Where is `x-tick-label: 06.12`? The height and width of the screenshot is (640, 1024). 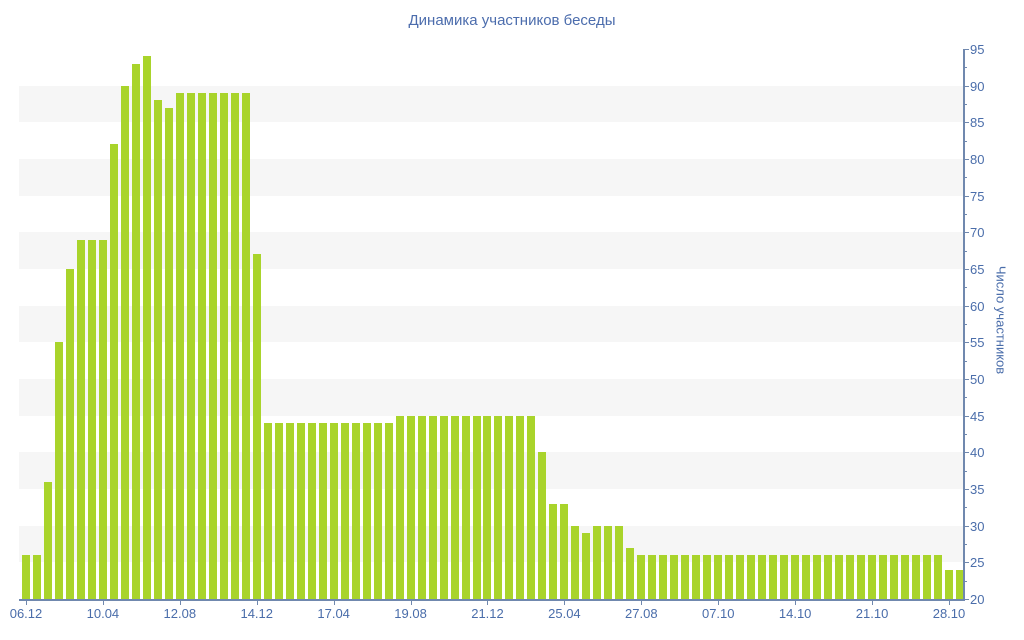 x-tick-label: 06.12 is located at coordinates (26, 613).